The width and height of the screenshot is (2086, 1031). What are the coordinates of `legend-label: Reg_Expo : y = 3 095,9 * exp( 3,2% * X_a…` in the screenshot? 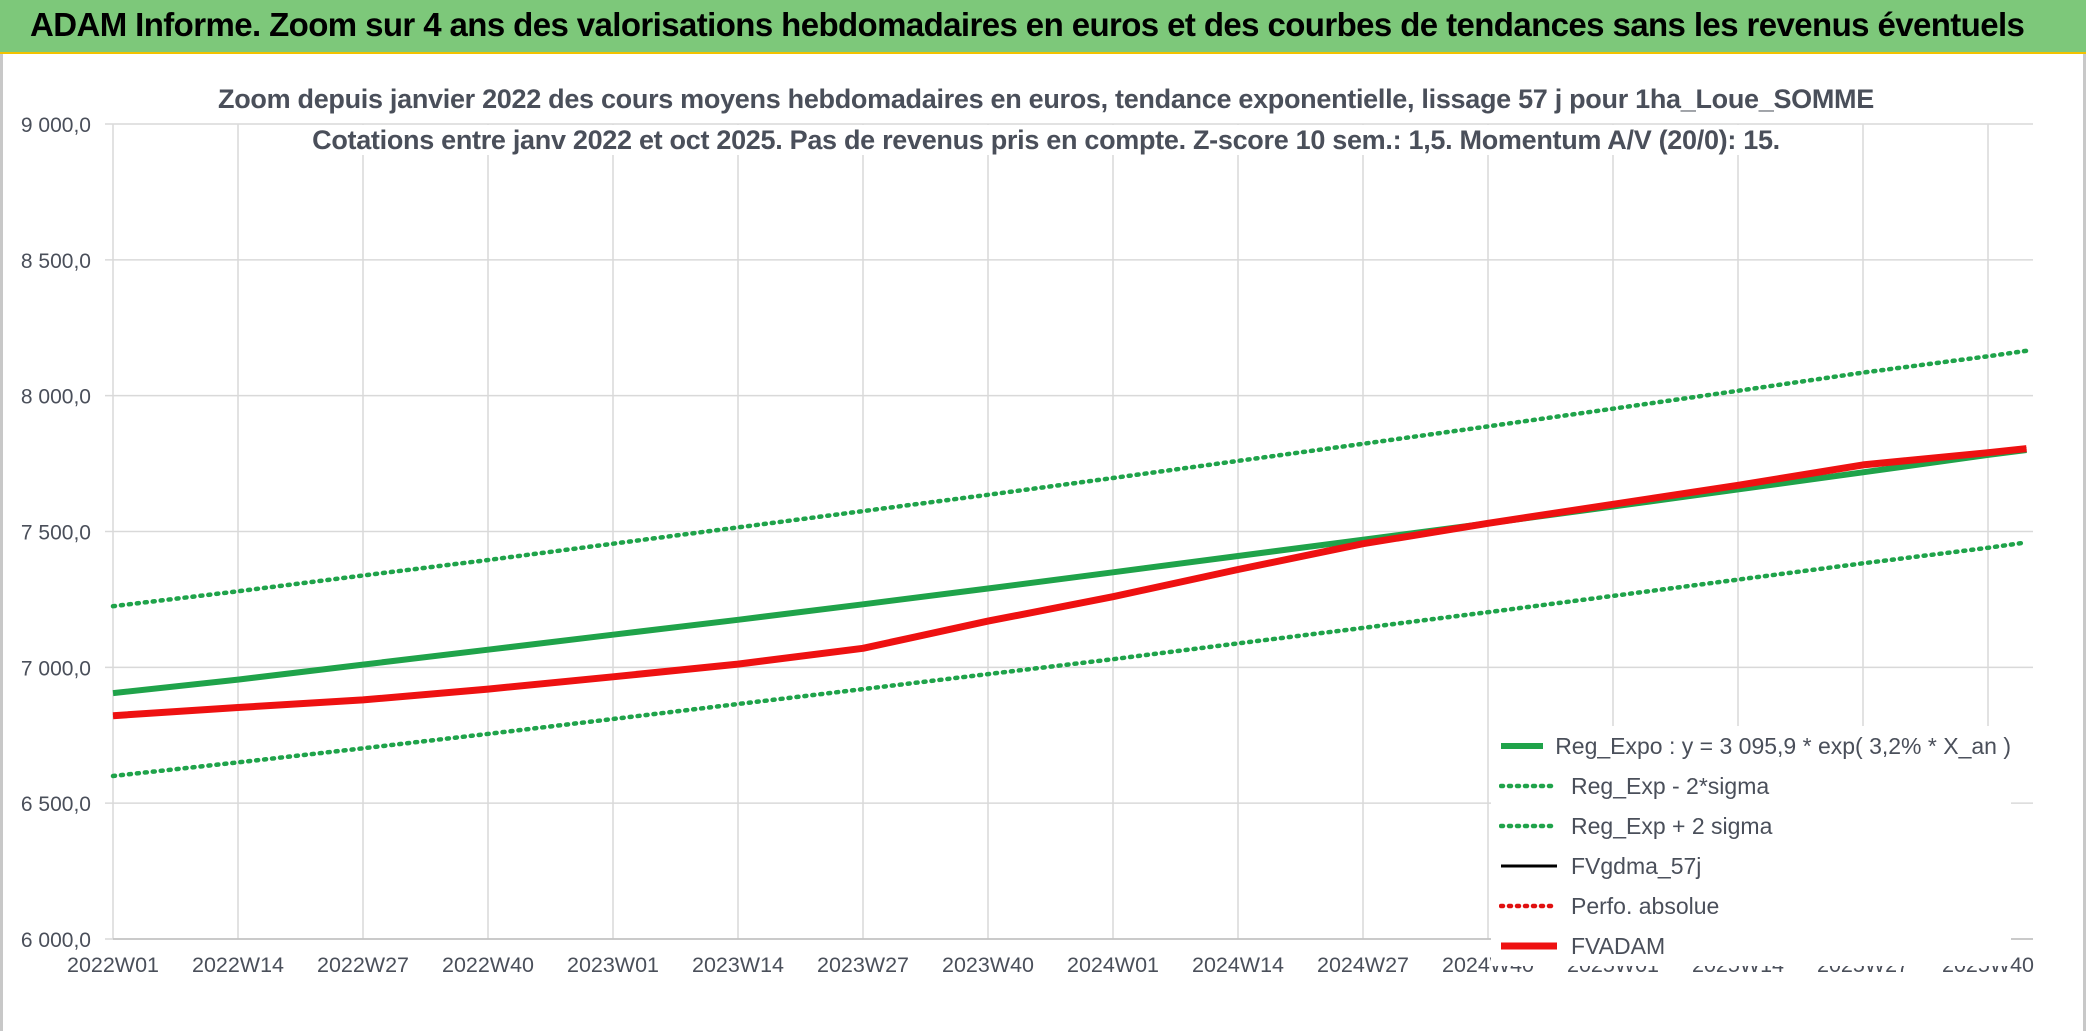 It's located at (1783, 745).